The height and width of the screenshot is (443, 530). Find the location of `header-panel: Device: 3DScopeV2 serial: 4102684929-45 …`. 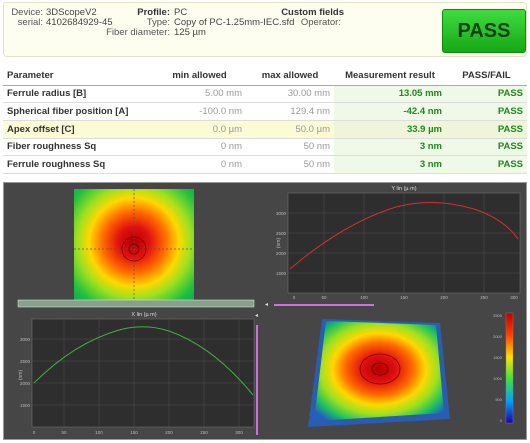

header-panel: Device: 3DScopeV2 serial: 4102684929-45 … is located at coordinates (265, 29).